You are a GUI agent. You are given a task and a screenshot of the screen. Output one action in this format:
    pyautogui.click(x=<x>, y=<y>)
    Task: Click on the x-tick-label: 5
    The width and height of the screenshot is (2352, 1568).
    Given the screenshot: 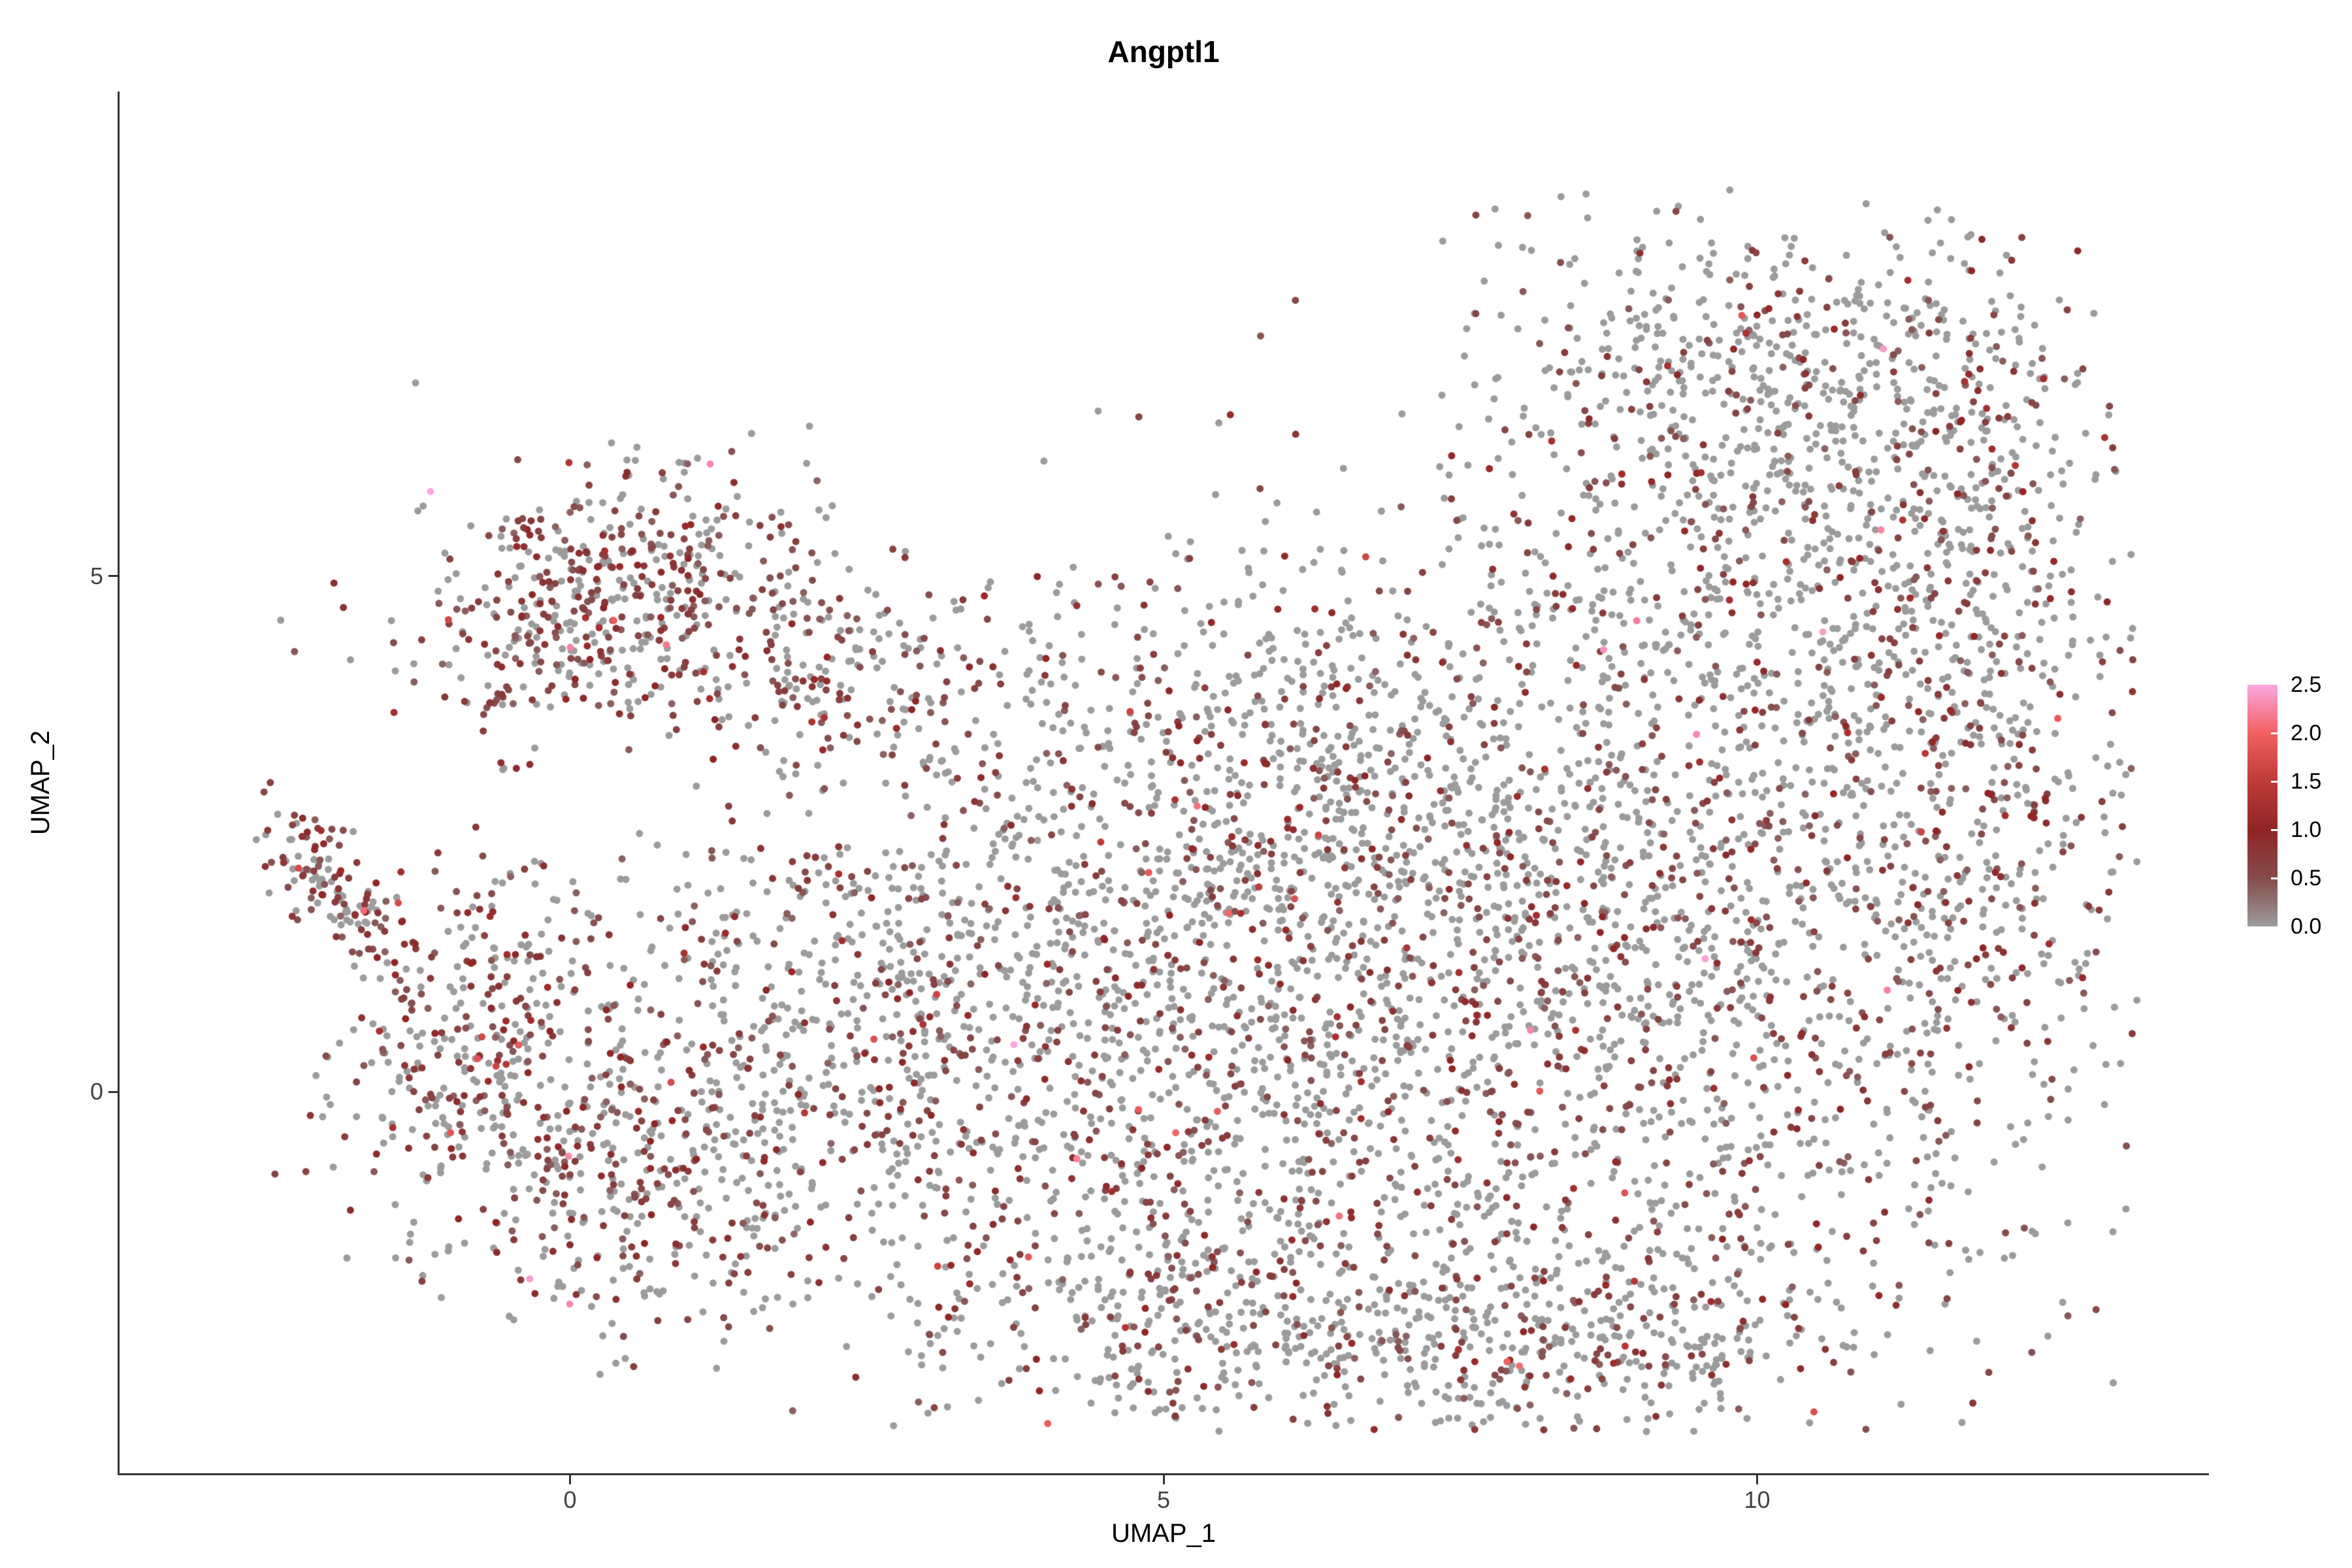 What is the action you would take?
    pyautogui.click(x=1163, y=1499)
    